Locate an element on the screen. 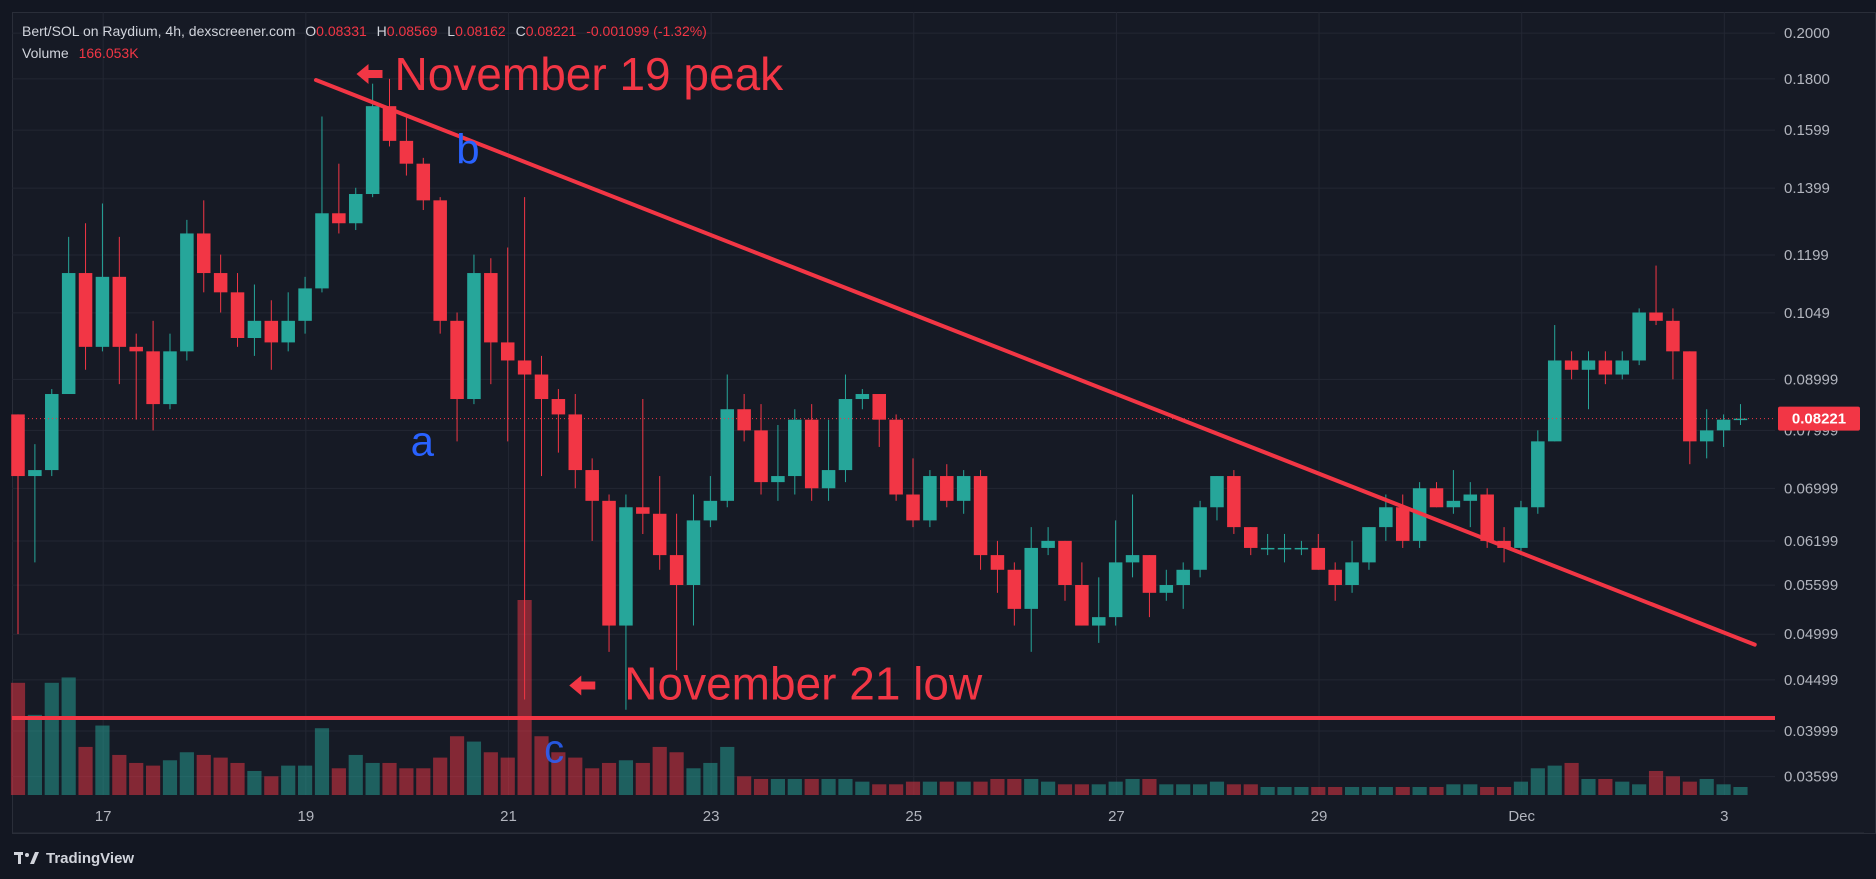 This screenshot has width=1876, height=879. price-tick-label: 0.05599 is located at coordinates (1811, 585).